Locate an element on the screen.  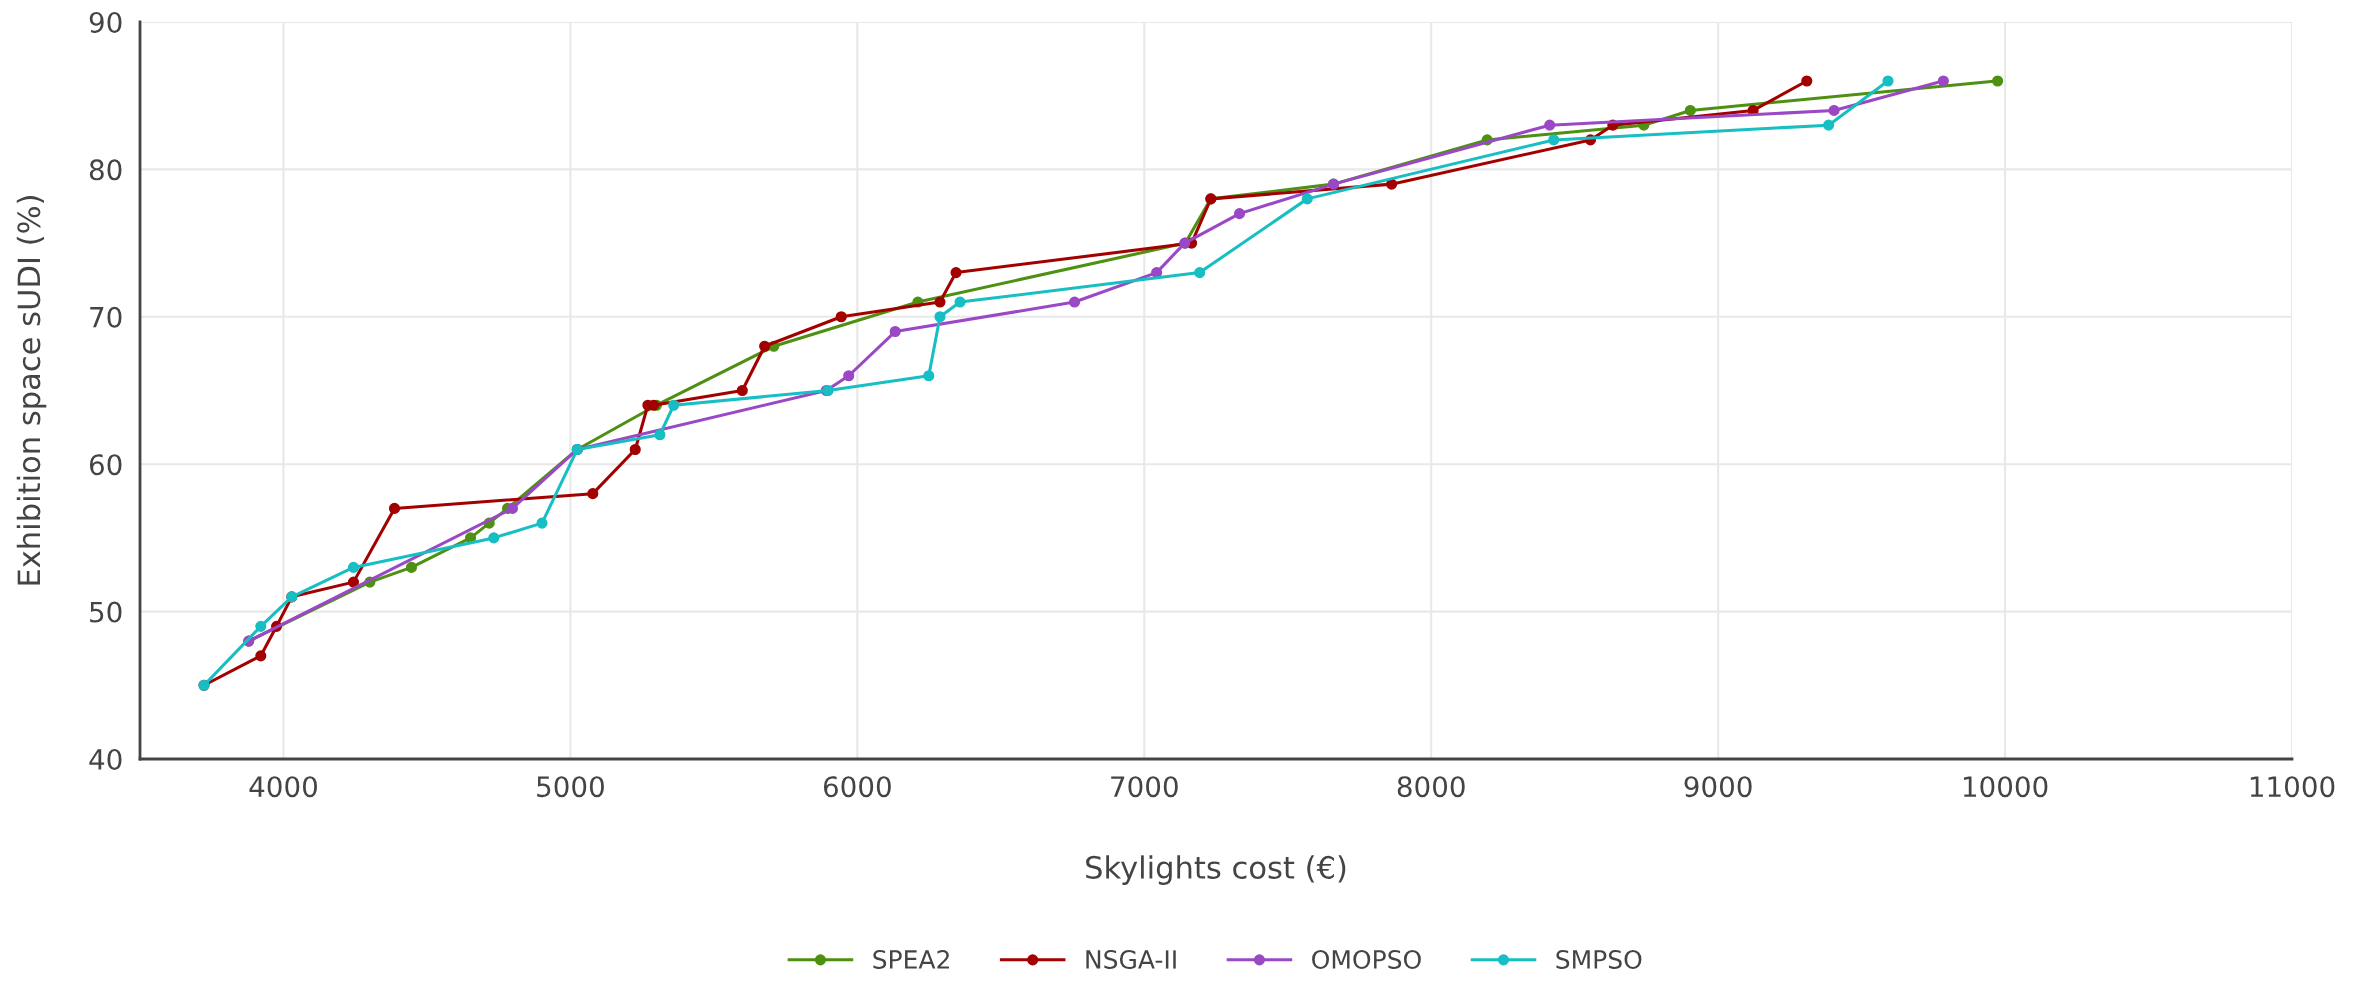
y-tick-label: 50 is located at coordinates (106, 612).